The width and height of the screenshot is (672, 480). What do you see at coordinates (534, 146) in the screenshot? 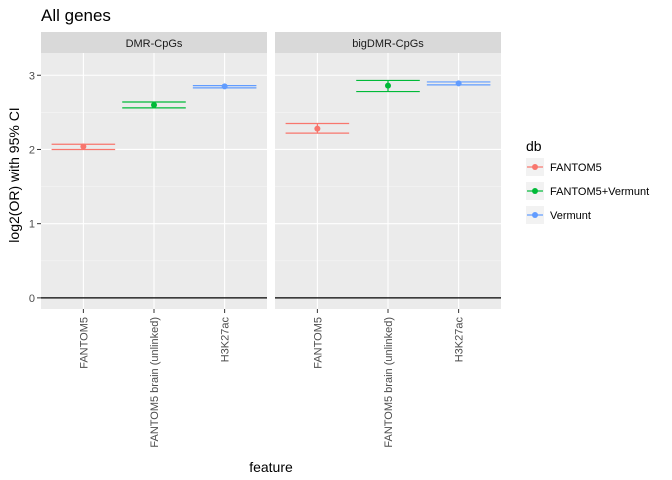
I see `legend-title: db` at bounding box center [534, 146].